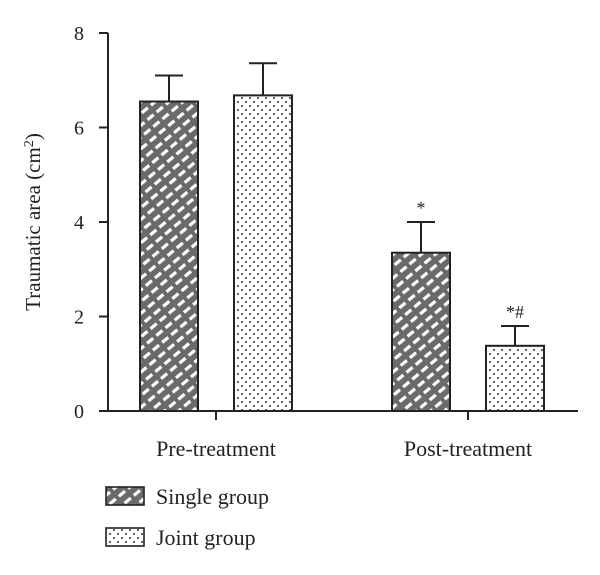  What do you see at coordinates (216, 448) in the screenshot?
I see `x-tick-label: Pre-treatment` at bounding box center [216, 448].